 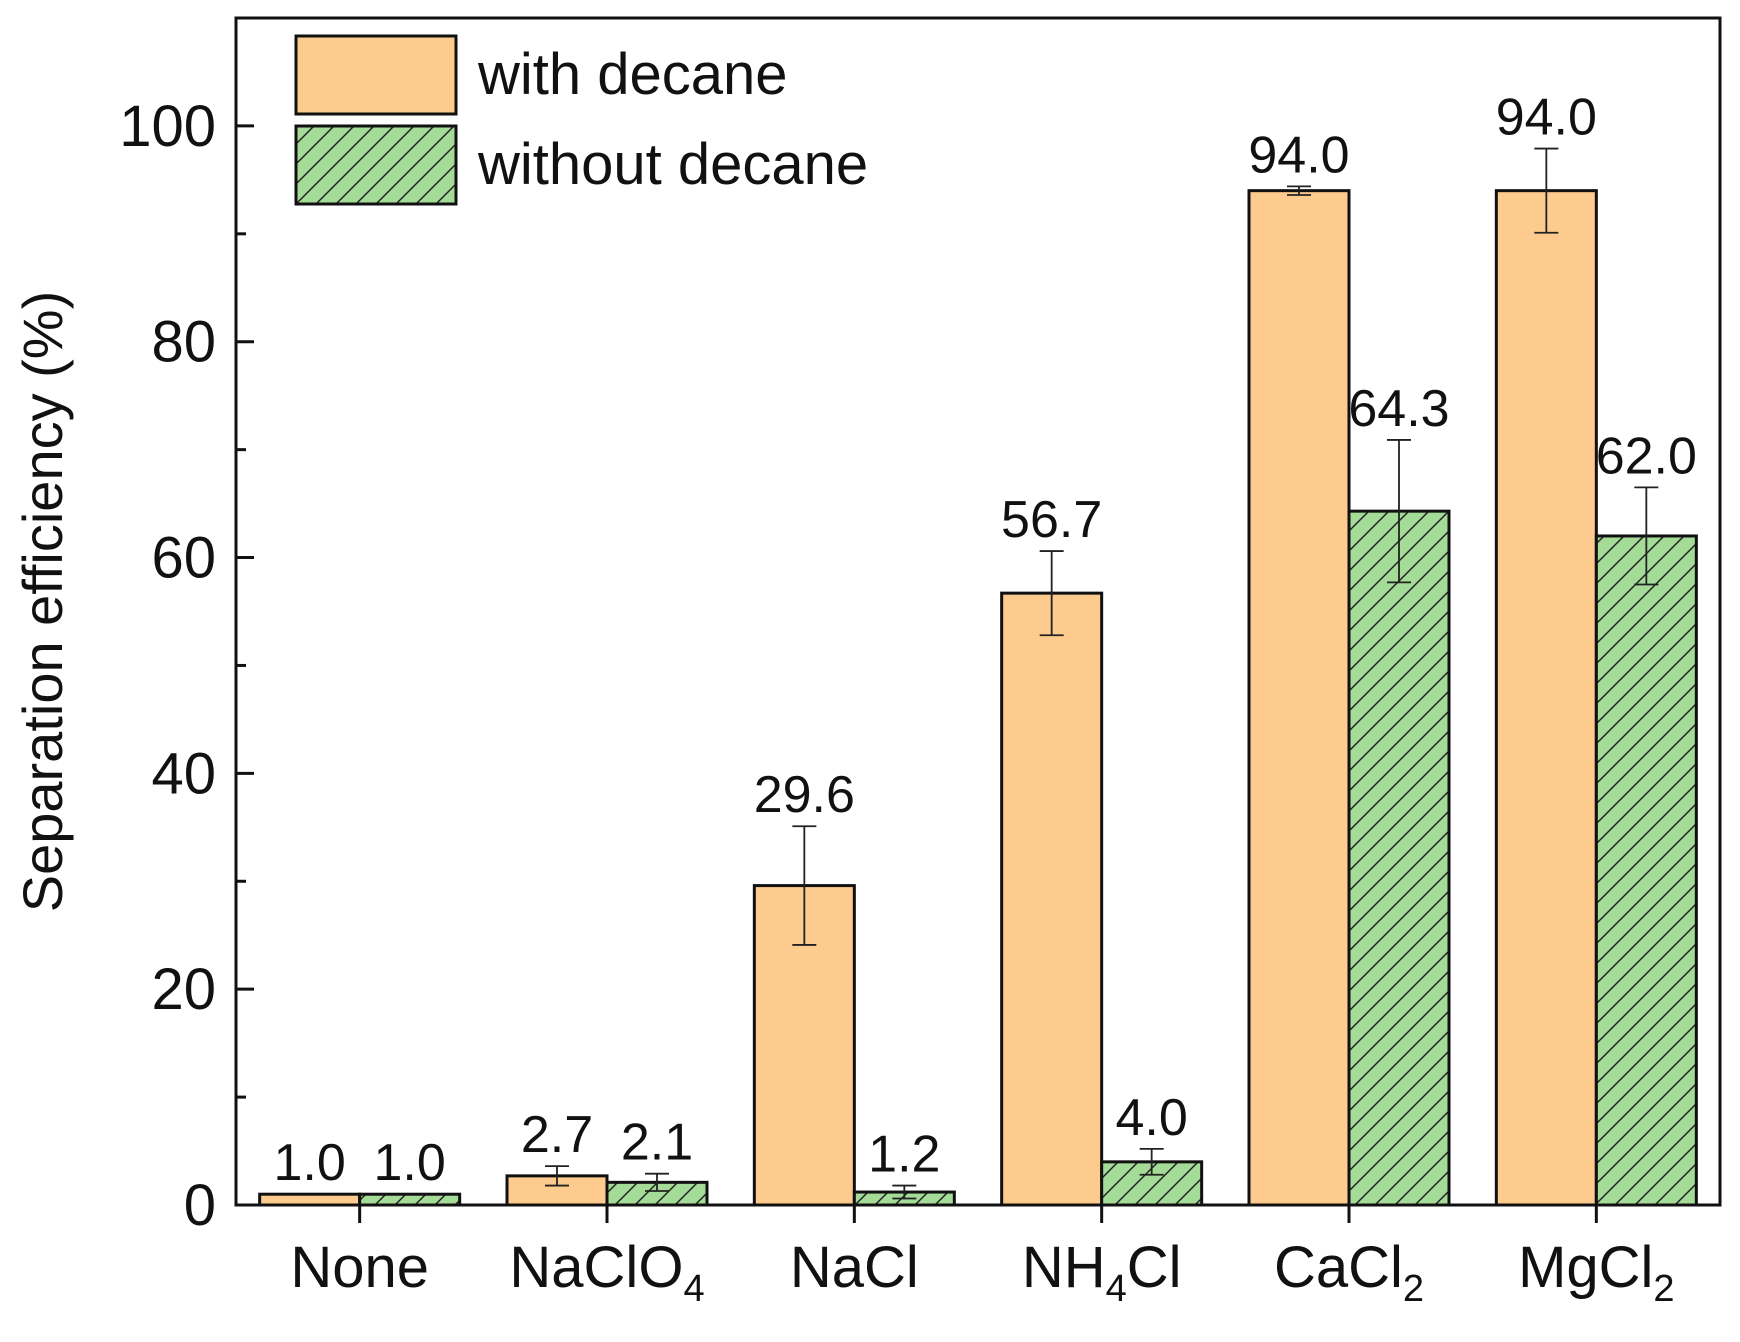 What do you see at coordinates (410, 1163) in the screenshot?
I see `data-label-1-0: 1.0` at bounding box center [410, 1163].